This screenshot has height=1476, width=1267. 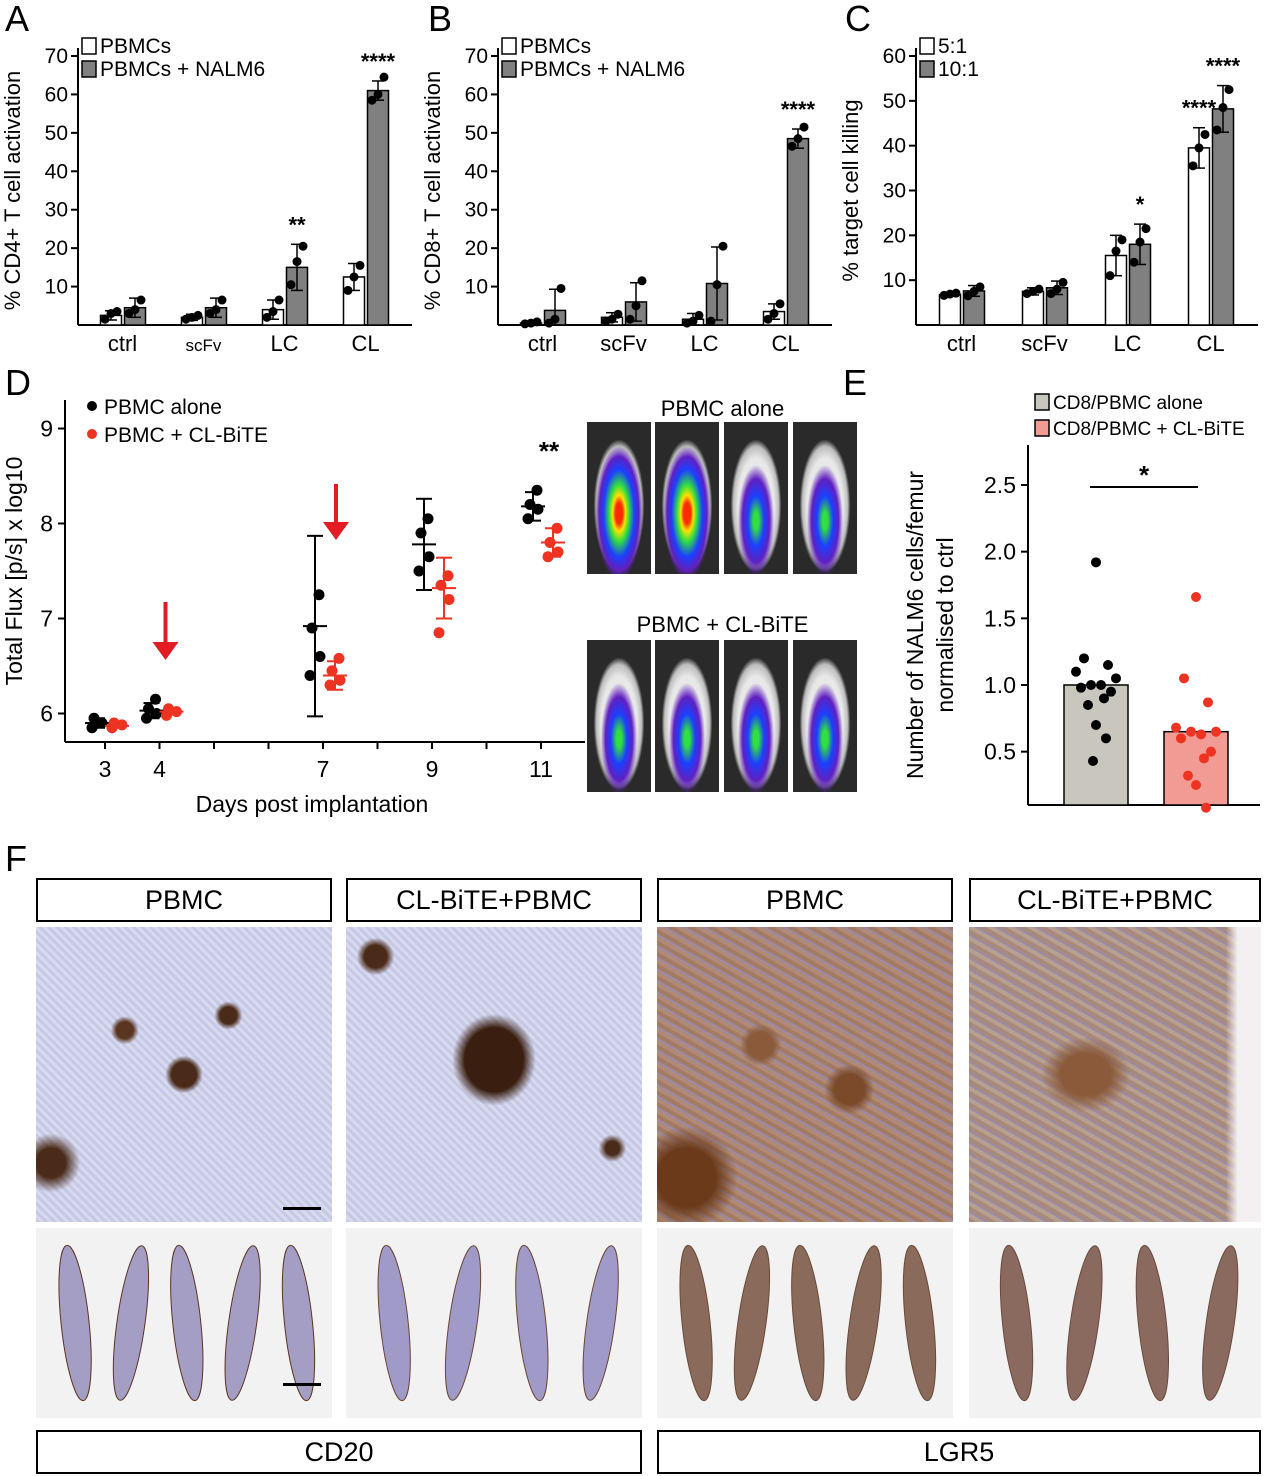 I want to click on y-axis-label: % target cell killing, so click(x=850, y=190).